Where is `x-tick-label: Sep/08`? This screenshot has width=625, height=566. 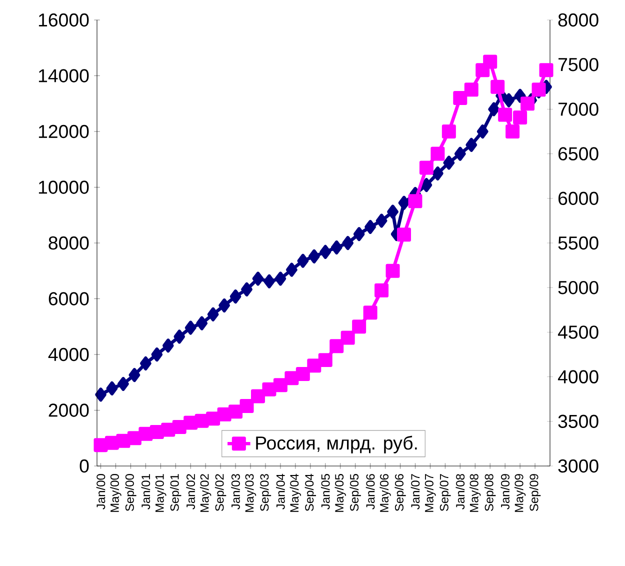 x-tick-label: Sep/08 is located at coordinates (490, 493).